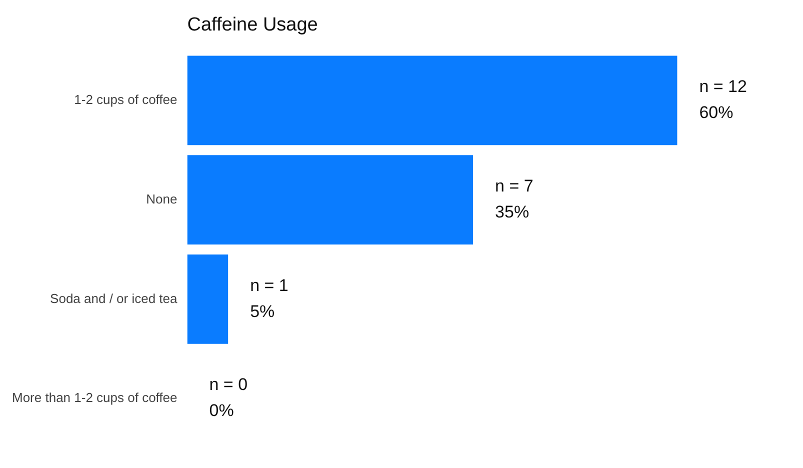 Image resolution: width=803 pixels, height=468 pixels. Describe the element at coordinates (114, 298) in the screenshot. I see `y-tick-label: Soda and / or iced tea` at that location.